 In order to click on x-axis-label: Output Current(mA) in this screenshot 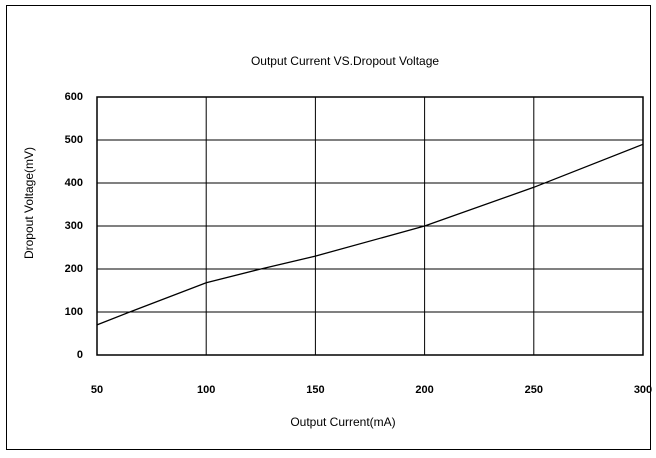, I will do `click(342, 422)`.